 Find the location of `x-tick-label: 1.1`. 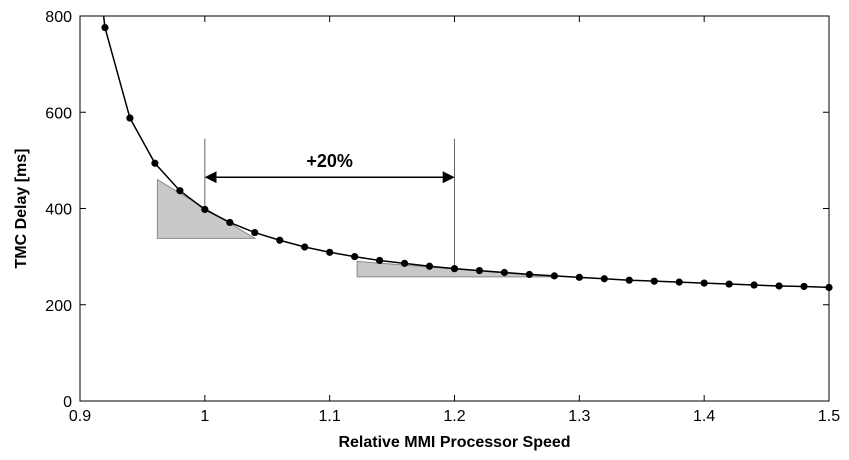

x-tick-label: 1.1 is located at coordinates (330, 416).